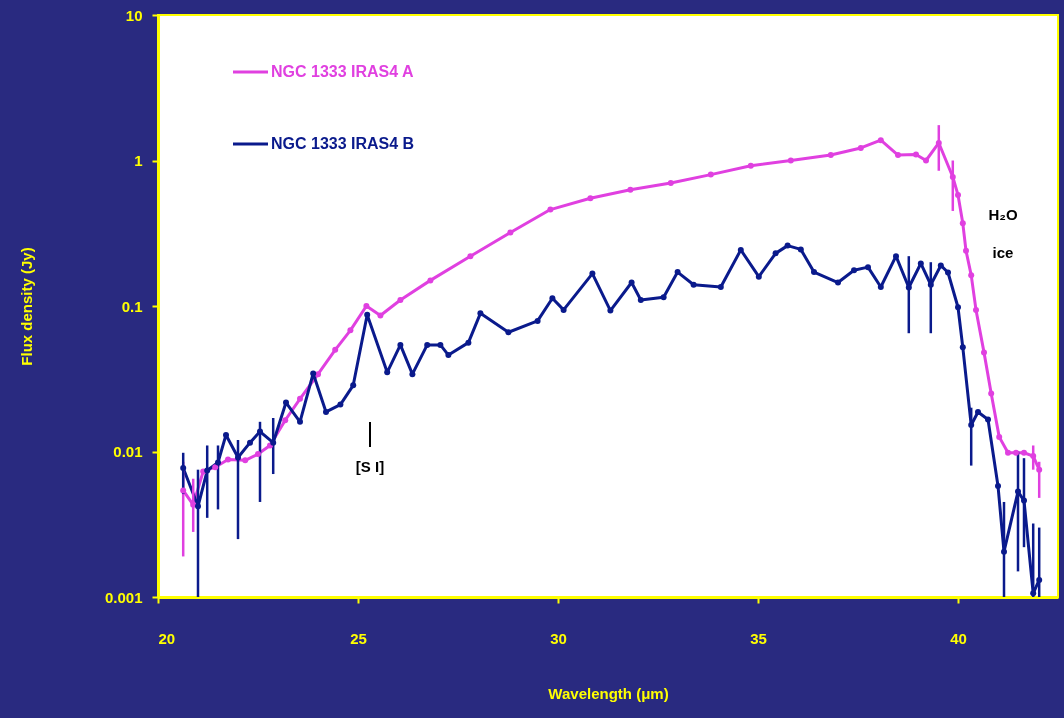 This screenshot has height=718, width=1064. I want to click on x-axis-title: Wavelength (μm), so click(608, 693).